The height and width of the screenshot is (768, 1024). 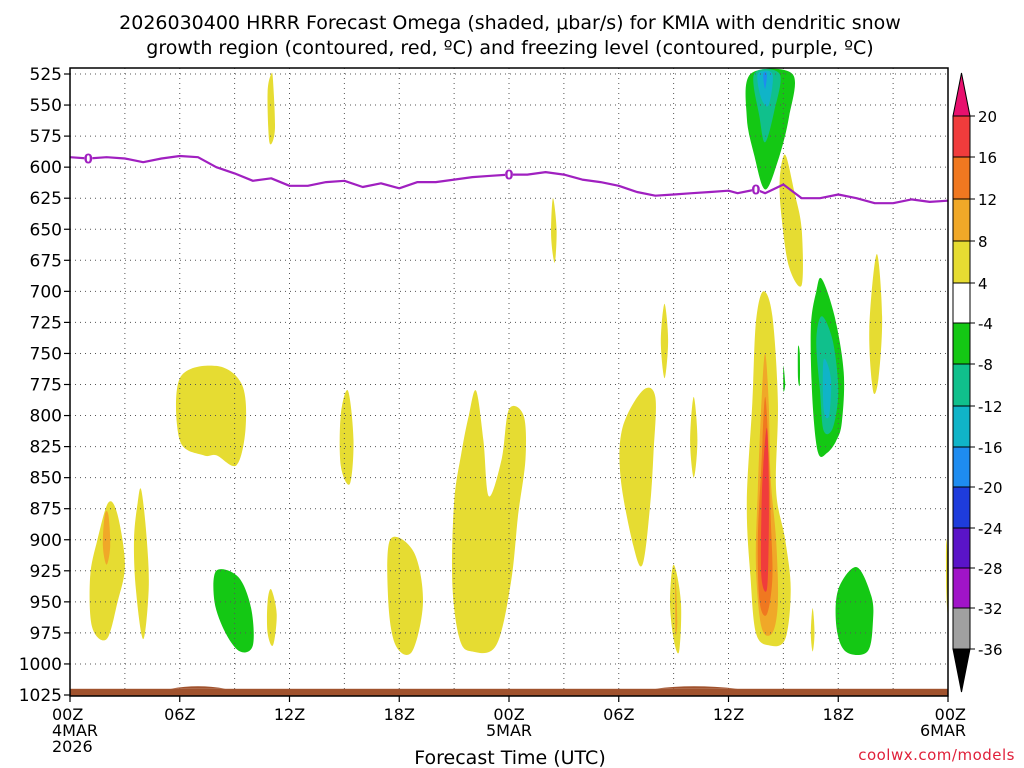 I want to click on freezing-level-label-0: 0, so click(x=88, y=159).